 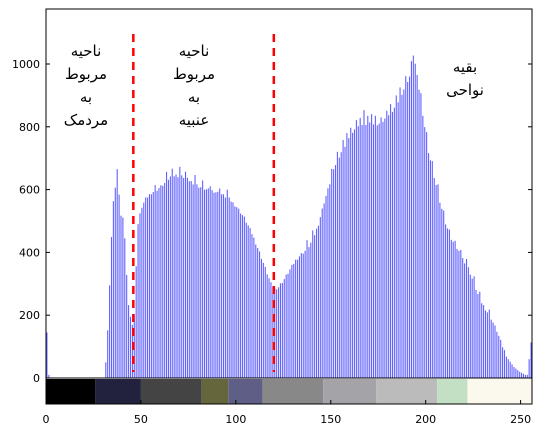 What do you see at coordinates (194, 120) in the screenshot?
I see `region-label-line: عنبیه` at bounding box center [194, 120].